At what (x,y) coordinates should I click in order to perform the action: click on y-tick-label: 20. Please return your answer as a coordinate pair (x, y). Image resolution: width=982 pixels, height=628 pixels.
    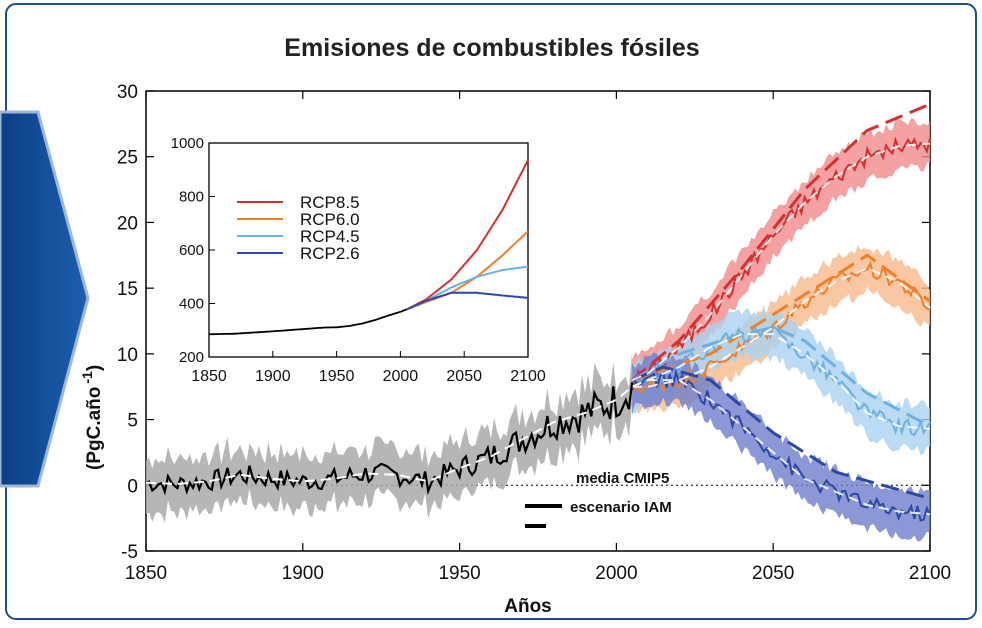
    Looking at the image, I should click on (127, 223).